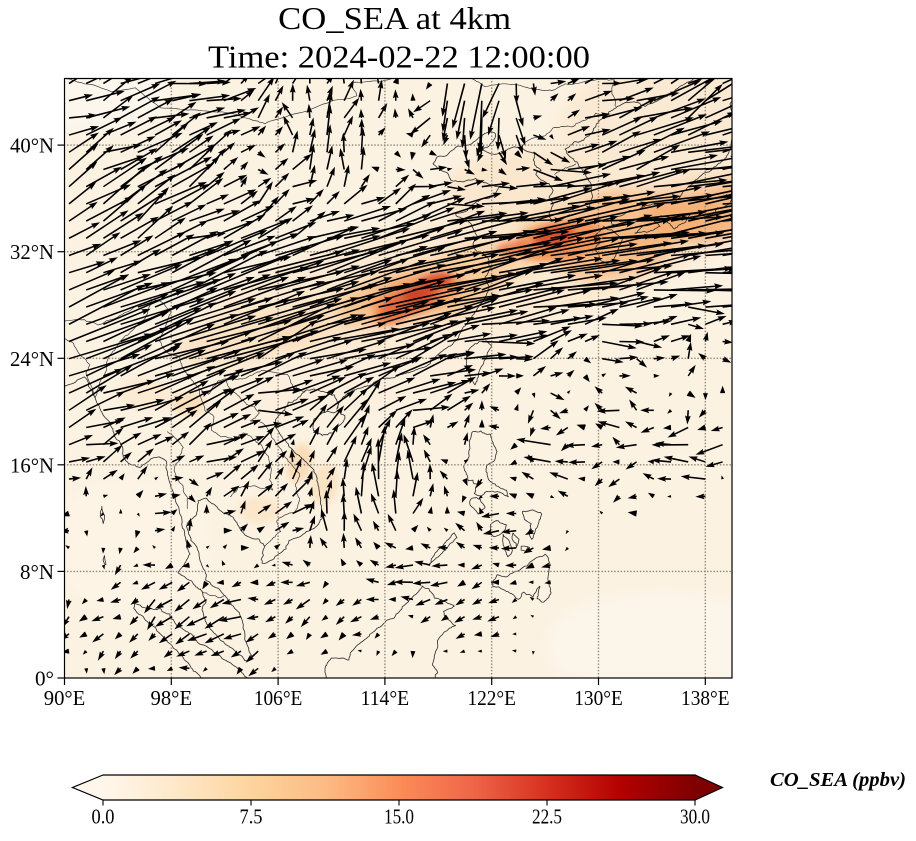  Describe the element at coordinates (705, 698) in the screenshot. I see `svg-text: 138°E` at that location.